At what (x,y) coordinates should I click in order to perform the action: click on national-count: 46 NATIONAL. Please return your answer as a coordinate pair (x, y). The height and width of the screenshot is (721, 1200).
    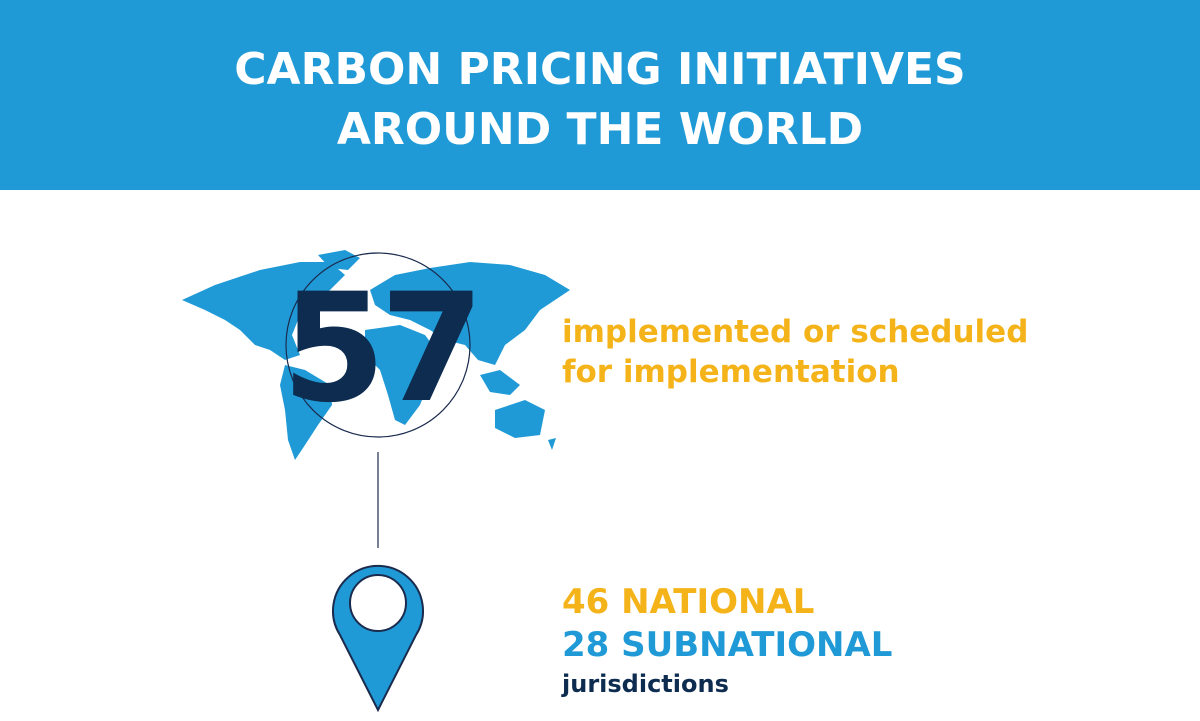
    Looking at the image, I should click on (688, 602).